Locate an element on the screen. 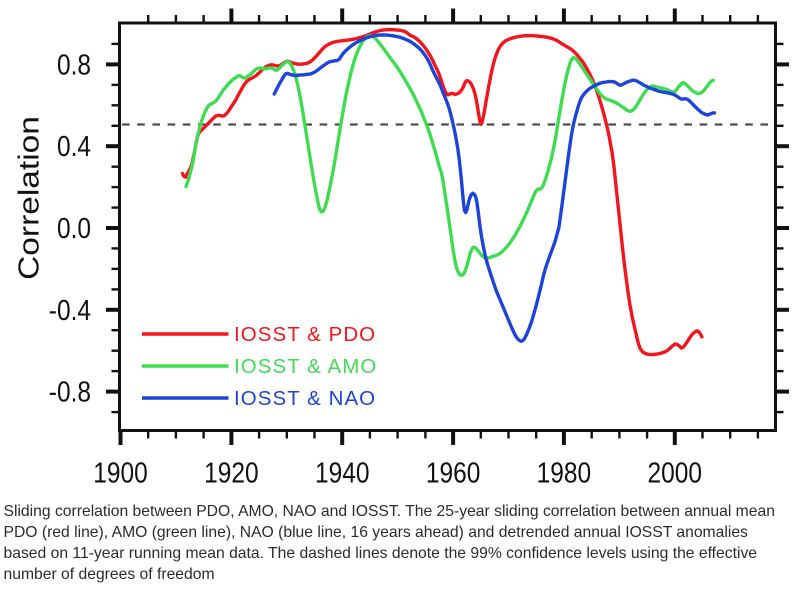 The width and height of the screenshot is (800, 592). svg-text: -0.8 is located at coordinates (70, 392).